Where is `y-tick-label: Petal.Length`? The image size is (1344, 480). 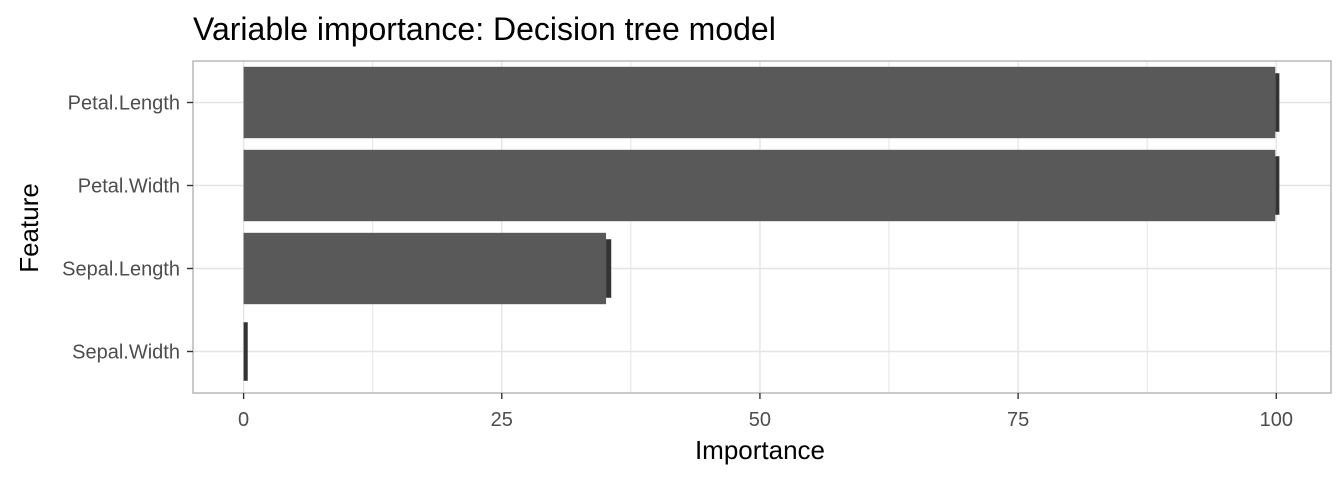 y-tick-label: Petal.Length is located at coordinates (124, 104).